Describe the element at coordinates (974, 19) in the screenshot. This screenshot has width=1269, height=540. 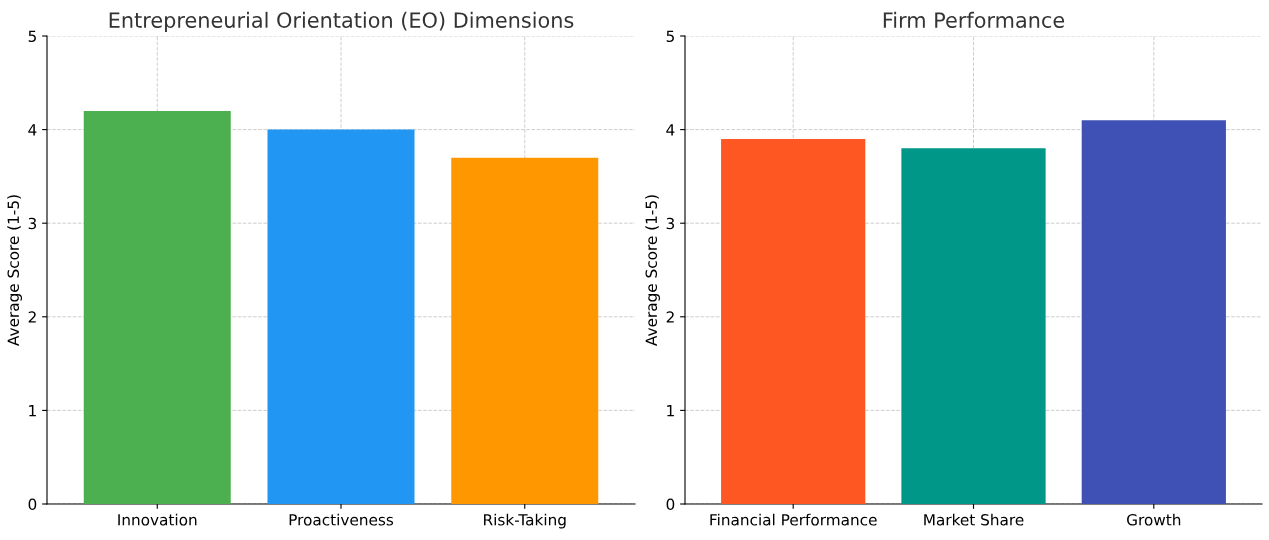
I see `chart-title: Firm Performance` at that location.